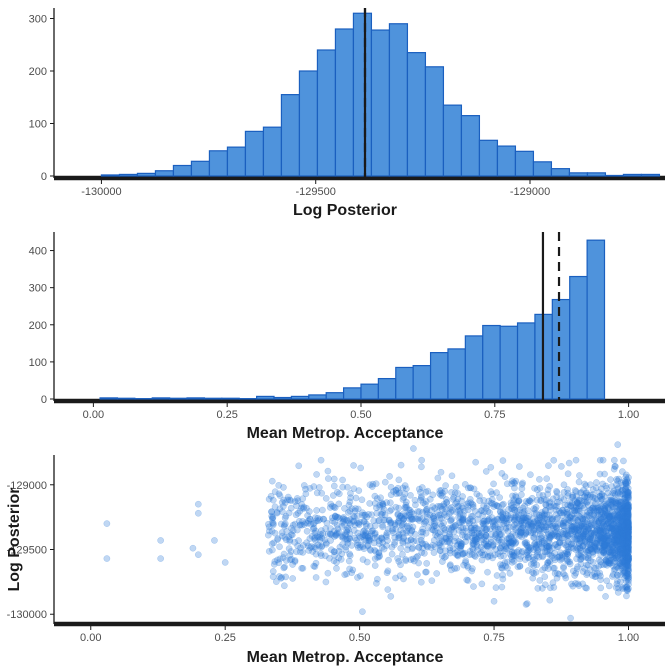  Describe the element at coordinates (226, 415) in the screenshot. I see `x-tick-label: 0.25` at that location.